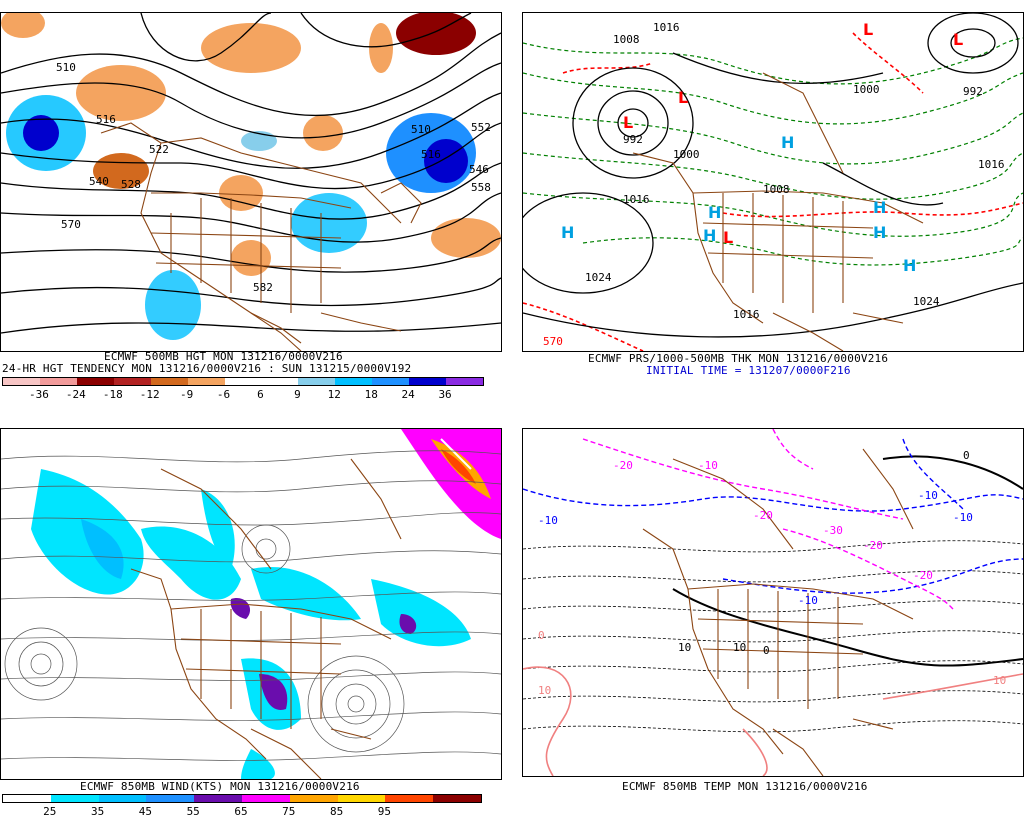  Describe the element at coordinates (773, 721) in the screenshot. I see `warm-isotherms` at that location.